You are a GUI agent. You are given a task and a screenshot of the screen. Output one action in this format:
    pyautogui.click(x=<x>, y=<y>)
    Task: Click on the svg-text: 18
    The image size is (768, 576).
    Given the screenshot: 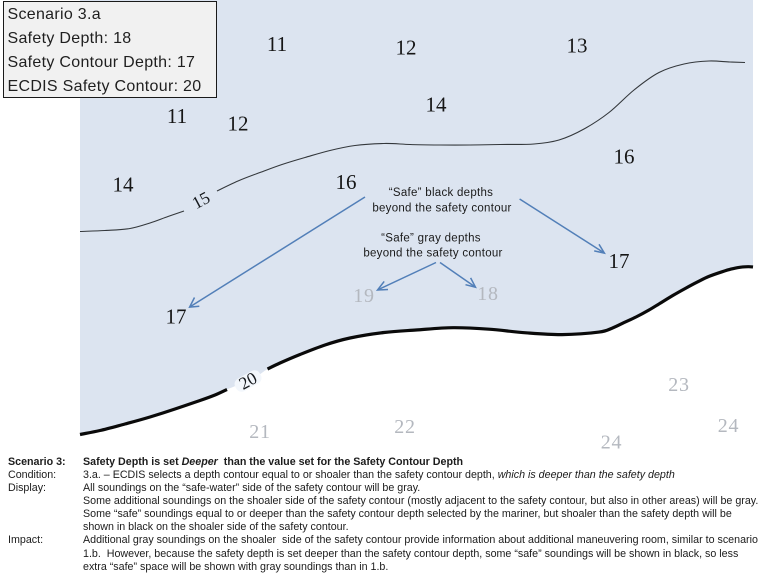 What is the action you would take?
    pyautogui.click(x=488, y=294)
    